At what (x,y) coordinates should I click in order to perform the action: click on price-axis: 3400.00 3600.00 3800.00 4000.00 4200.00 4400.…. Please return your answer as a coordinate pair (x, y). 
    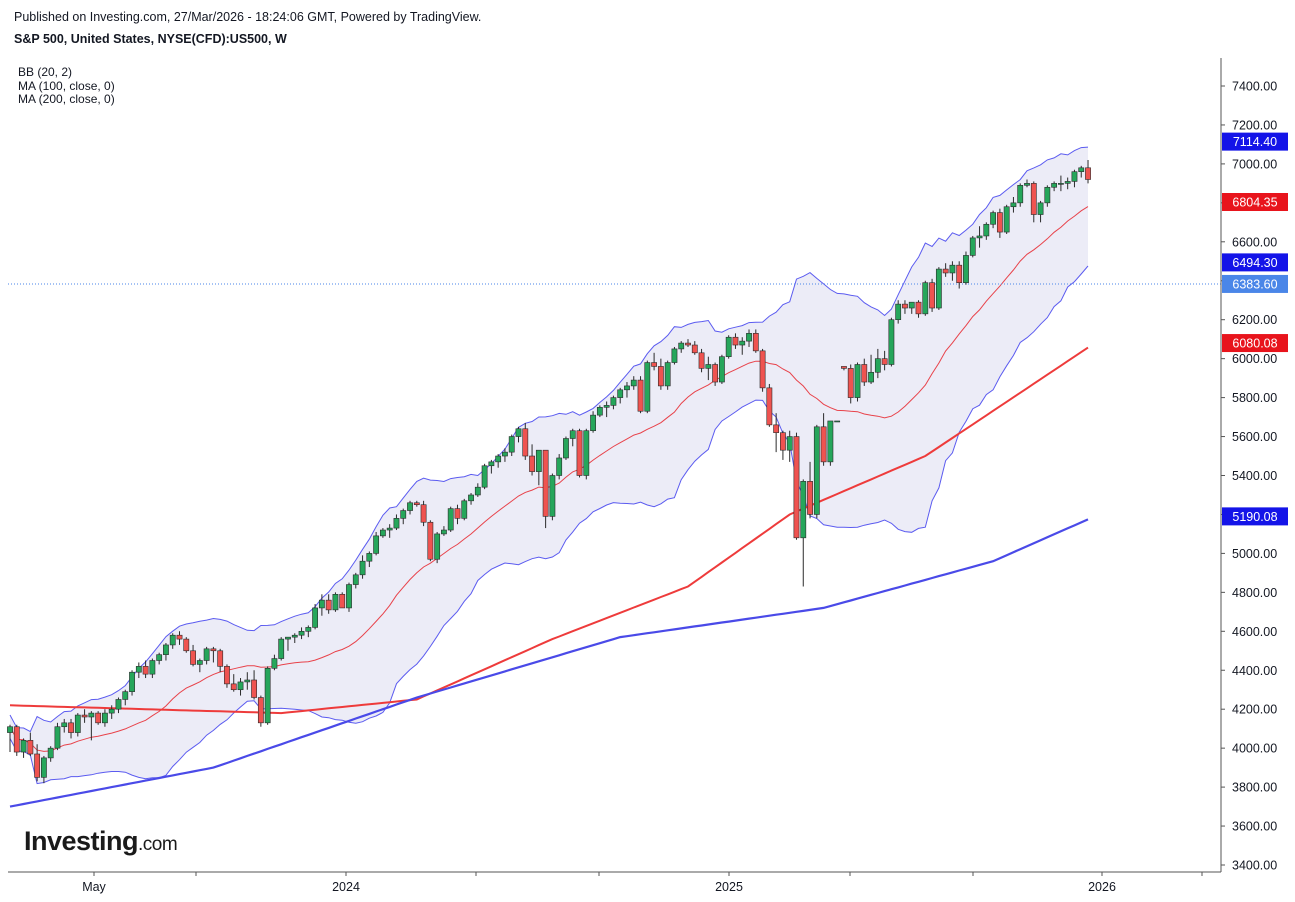
    Looking at the image, I should click on (1248, 465).